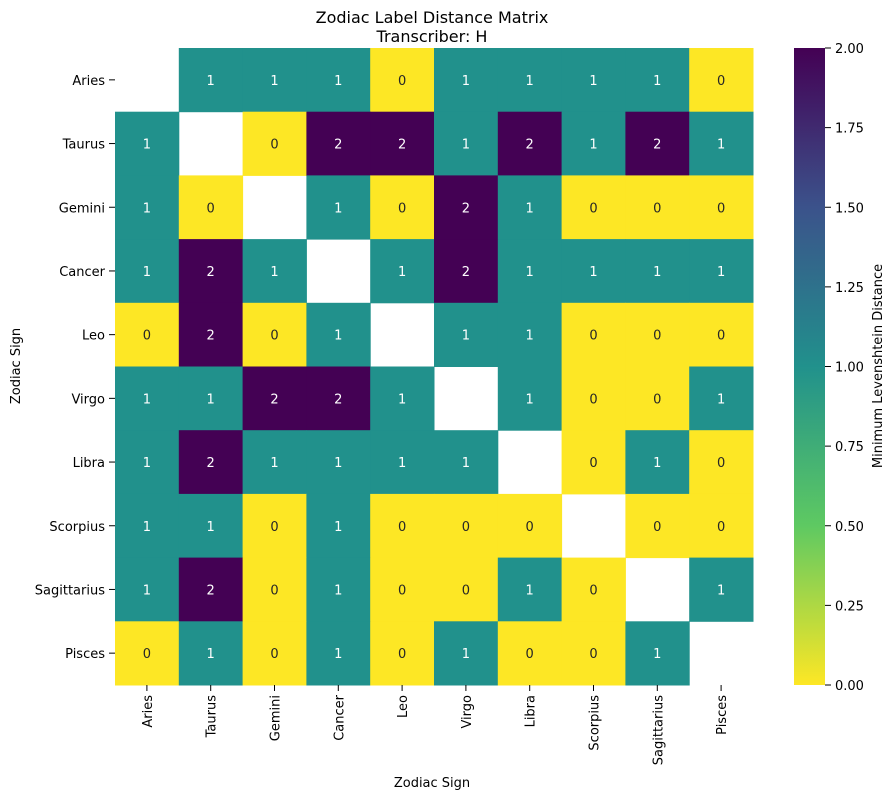  I want to click on x-tick-label: Aries, so click(148, 711).